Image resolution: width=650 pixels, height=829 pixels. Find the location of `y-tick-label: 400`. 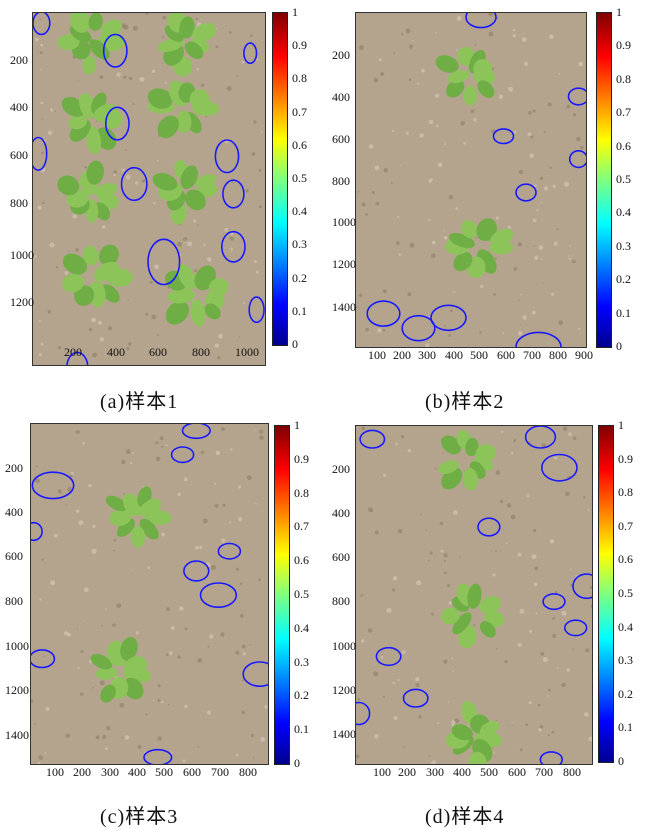

y-tick-label: 400 is located at coordinates (19, 107).